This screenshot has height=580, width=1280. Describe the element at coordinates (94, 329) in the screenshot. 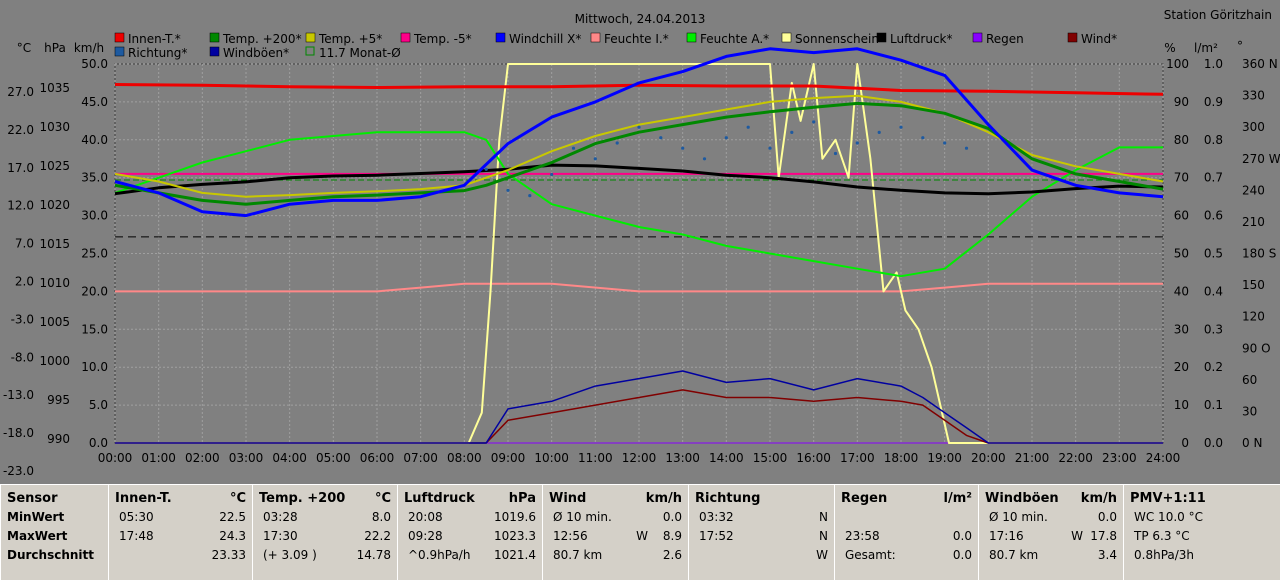

I see `kmh-tick-label: 15.0` at that location.